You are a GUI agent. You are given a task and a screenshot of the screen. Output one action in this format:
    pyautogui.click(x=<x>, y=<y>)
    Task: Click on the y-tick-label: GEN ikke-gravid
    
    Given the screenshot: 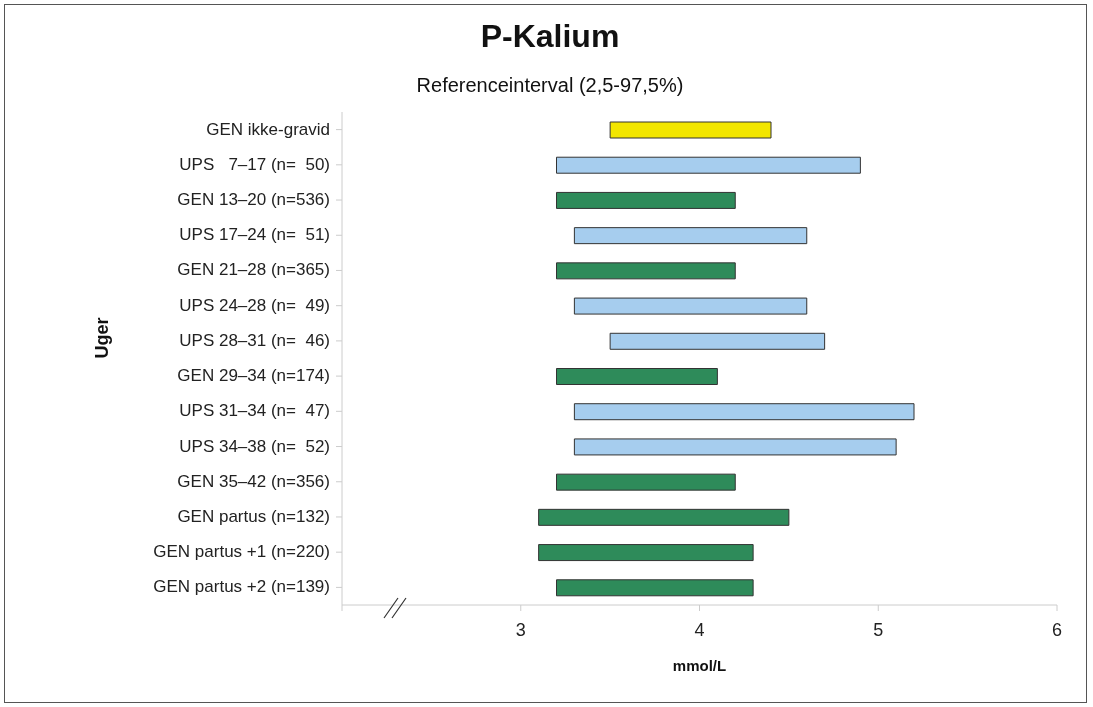 What is the action you would take?
    pyautogui.click(x=268, y=129)
    